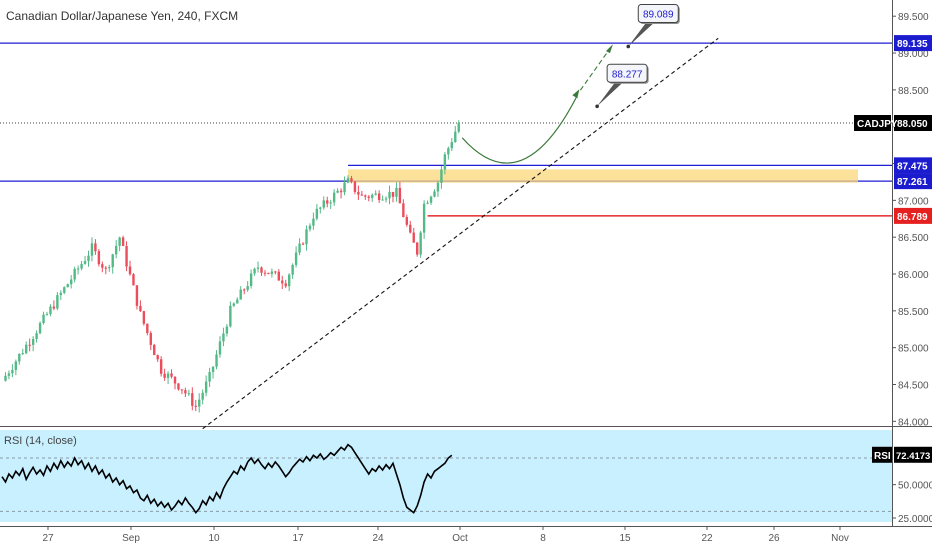 This screenshot has width=932, height=550. Describe the element at coordinates (913, 456) in the screenshot. I see `rsi-value-label: 72.4173` at that location.